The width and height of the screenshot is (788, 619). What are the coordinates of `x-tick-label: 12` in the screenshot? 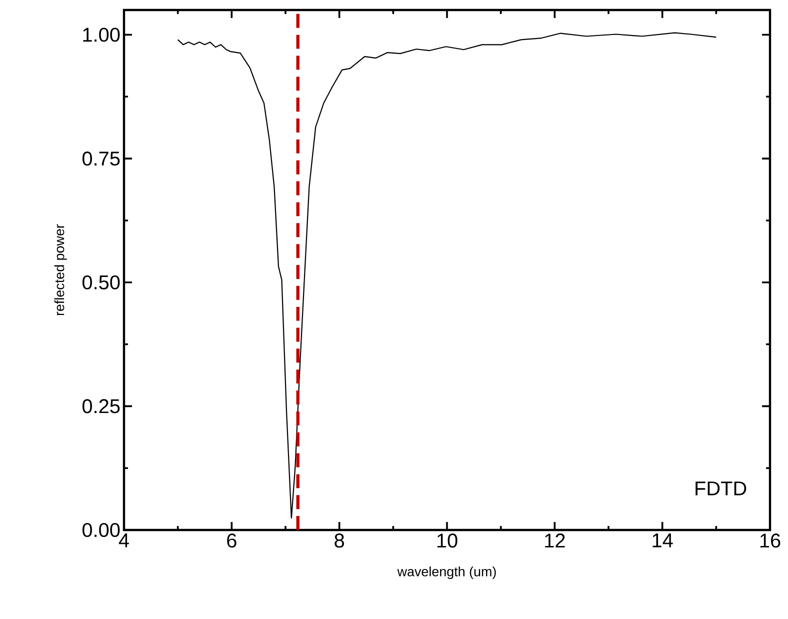 It's located at (555, 541).